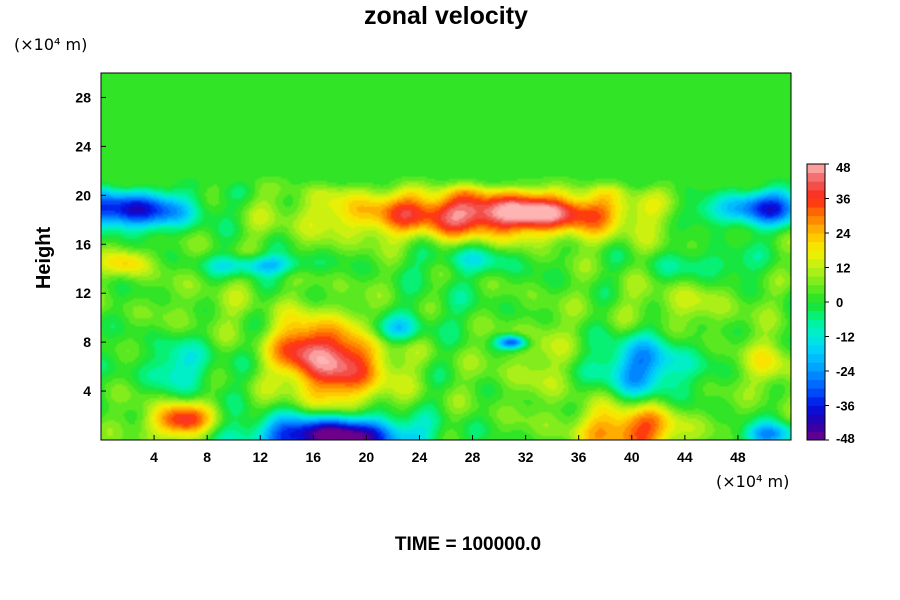 This screenshot has width=900, height=600. What do you see at coordinates (420, 457) in the screenshot?
I see `x-tick-label: 24` at bounding box center [420, 457].